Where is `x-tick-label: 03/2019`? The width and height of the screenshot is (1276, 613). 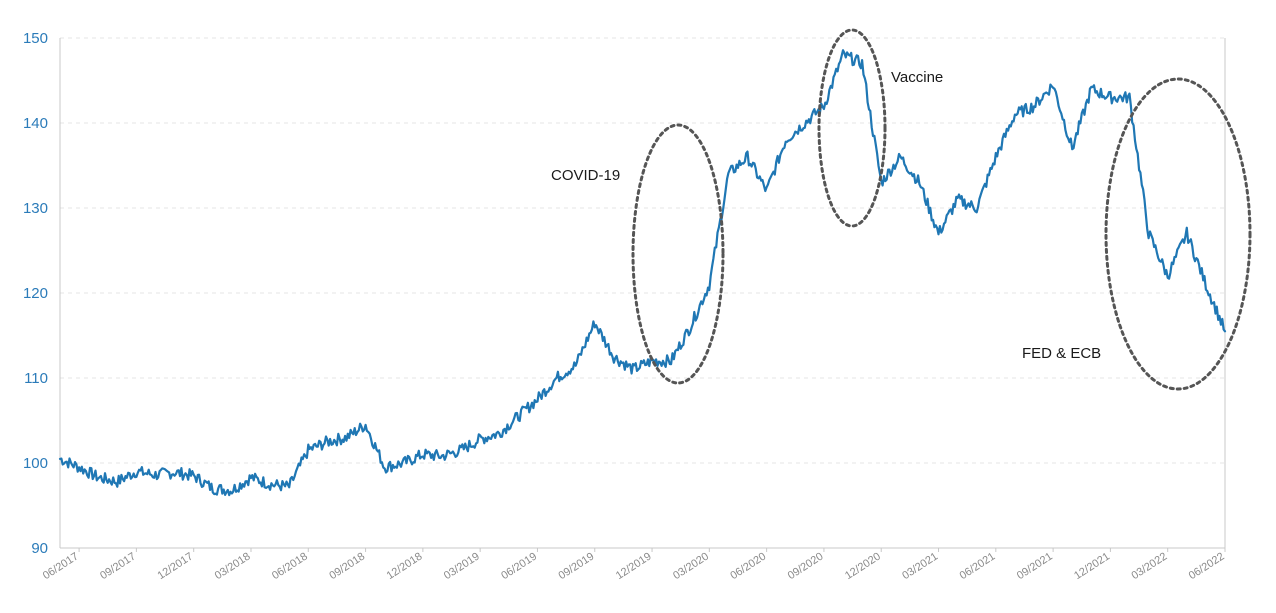 x-tick-label: 03/2019 is located at coordinates (462, 566).